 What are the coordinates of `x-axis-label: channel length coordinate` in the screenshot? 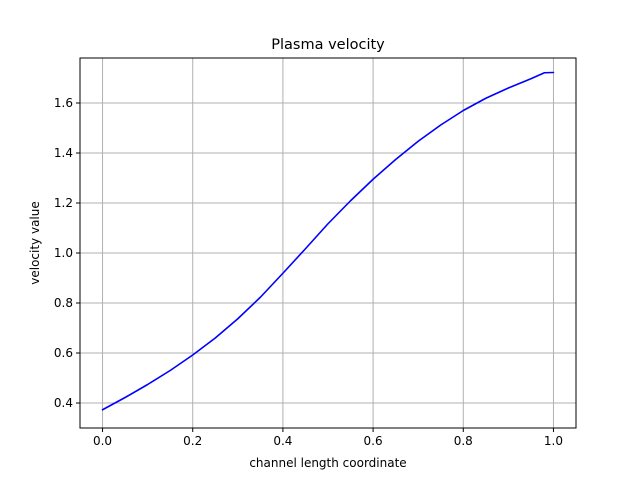 It's located at (327, 463).